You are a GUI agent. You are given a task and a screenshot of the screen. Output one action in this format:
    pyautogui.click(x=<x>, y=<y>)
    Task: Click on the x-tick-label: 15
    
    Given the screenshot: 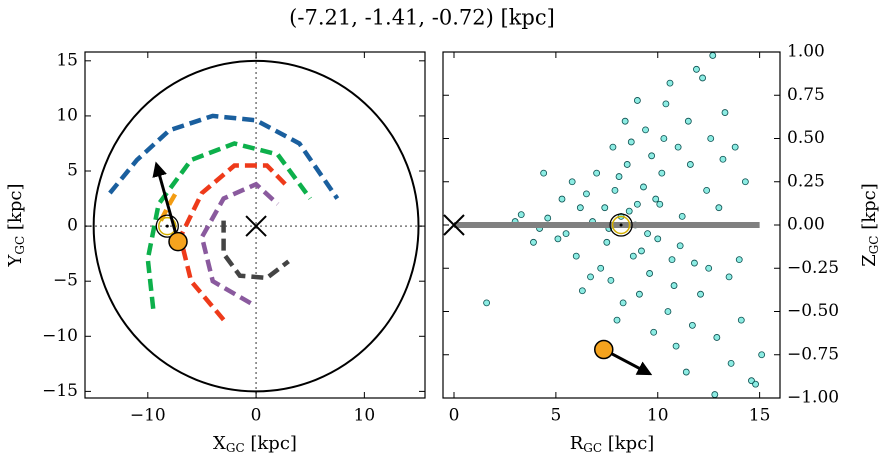 What is the action you would take?
    pyautogui.click(x=760, y=416)
    